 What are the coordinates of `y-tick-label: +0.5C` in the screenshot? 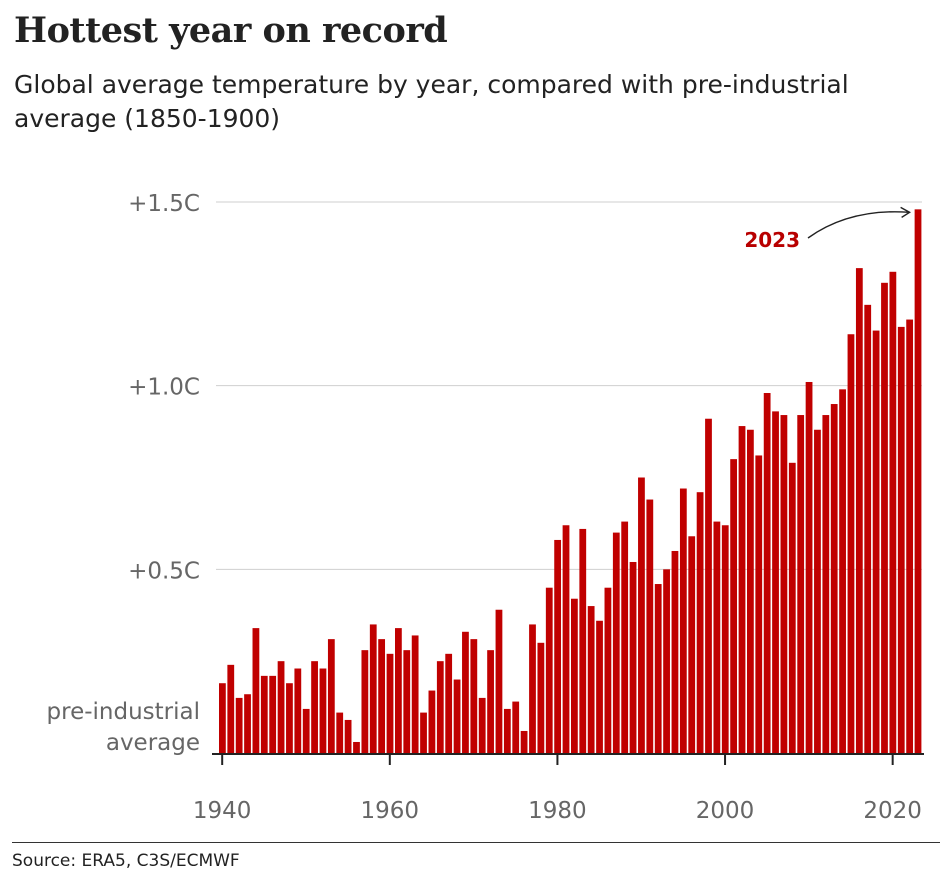 It's located at (164, 571).